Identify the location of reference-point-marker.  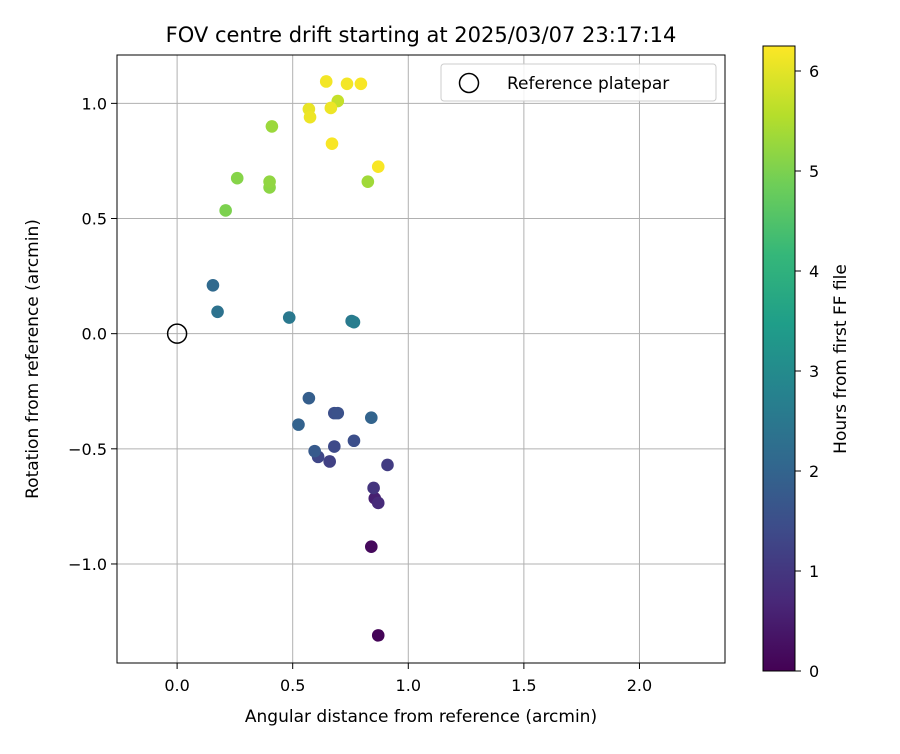
(177, 333).